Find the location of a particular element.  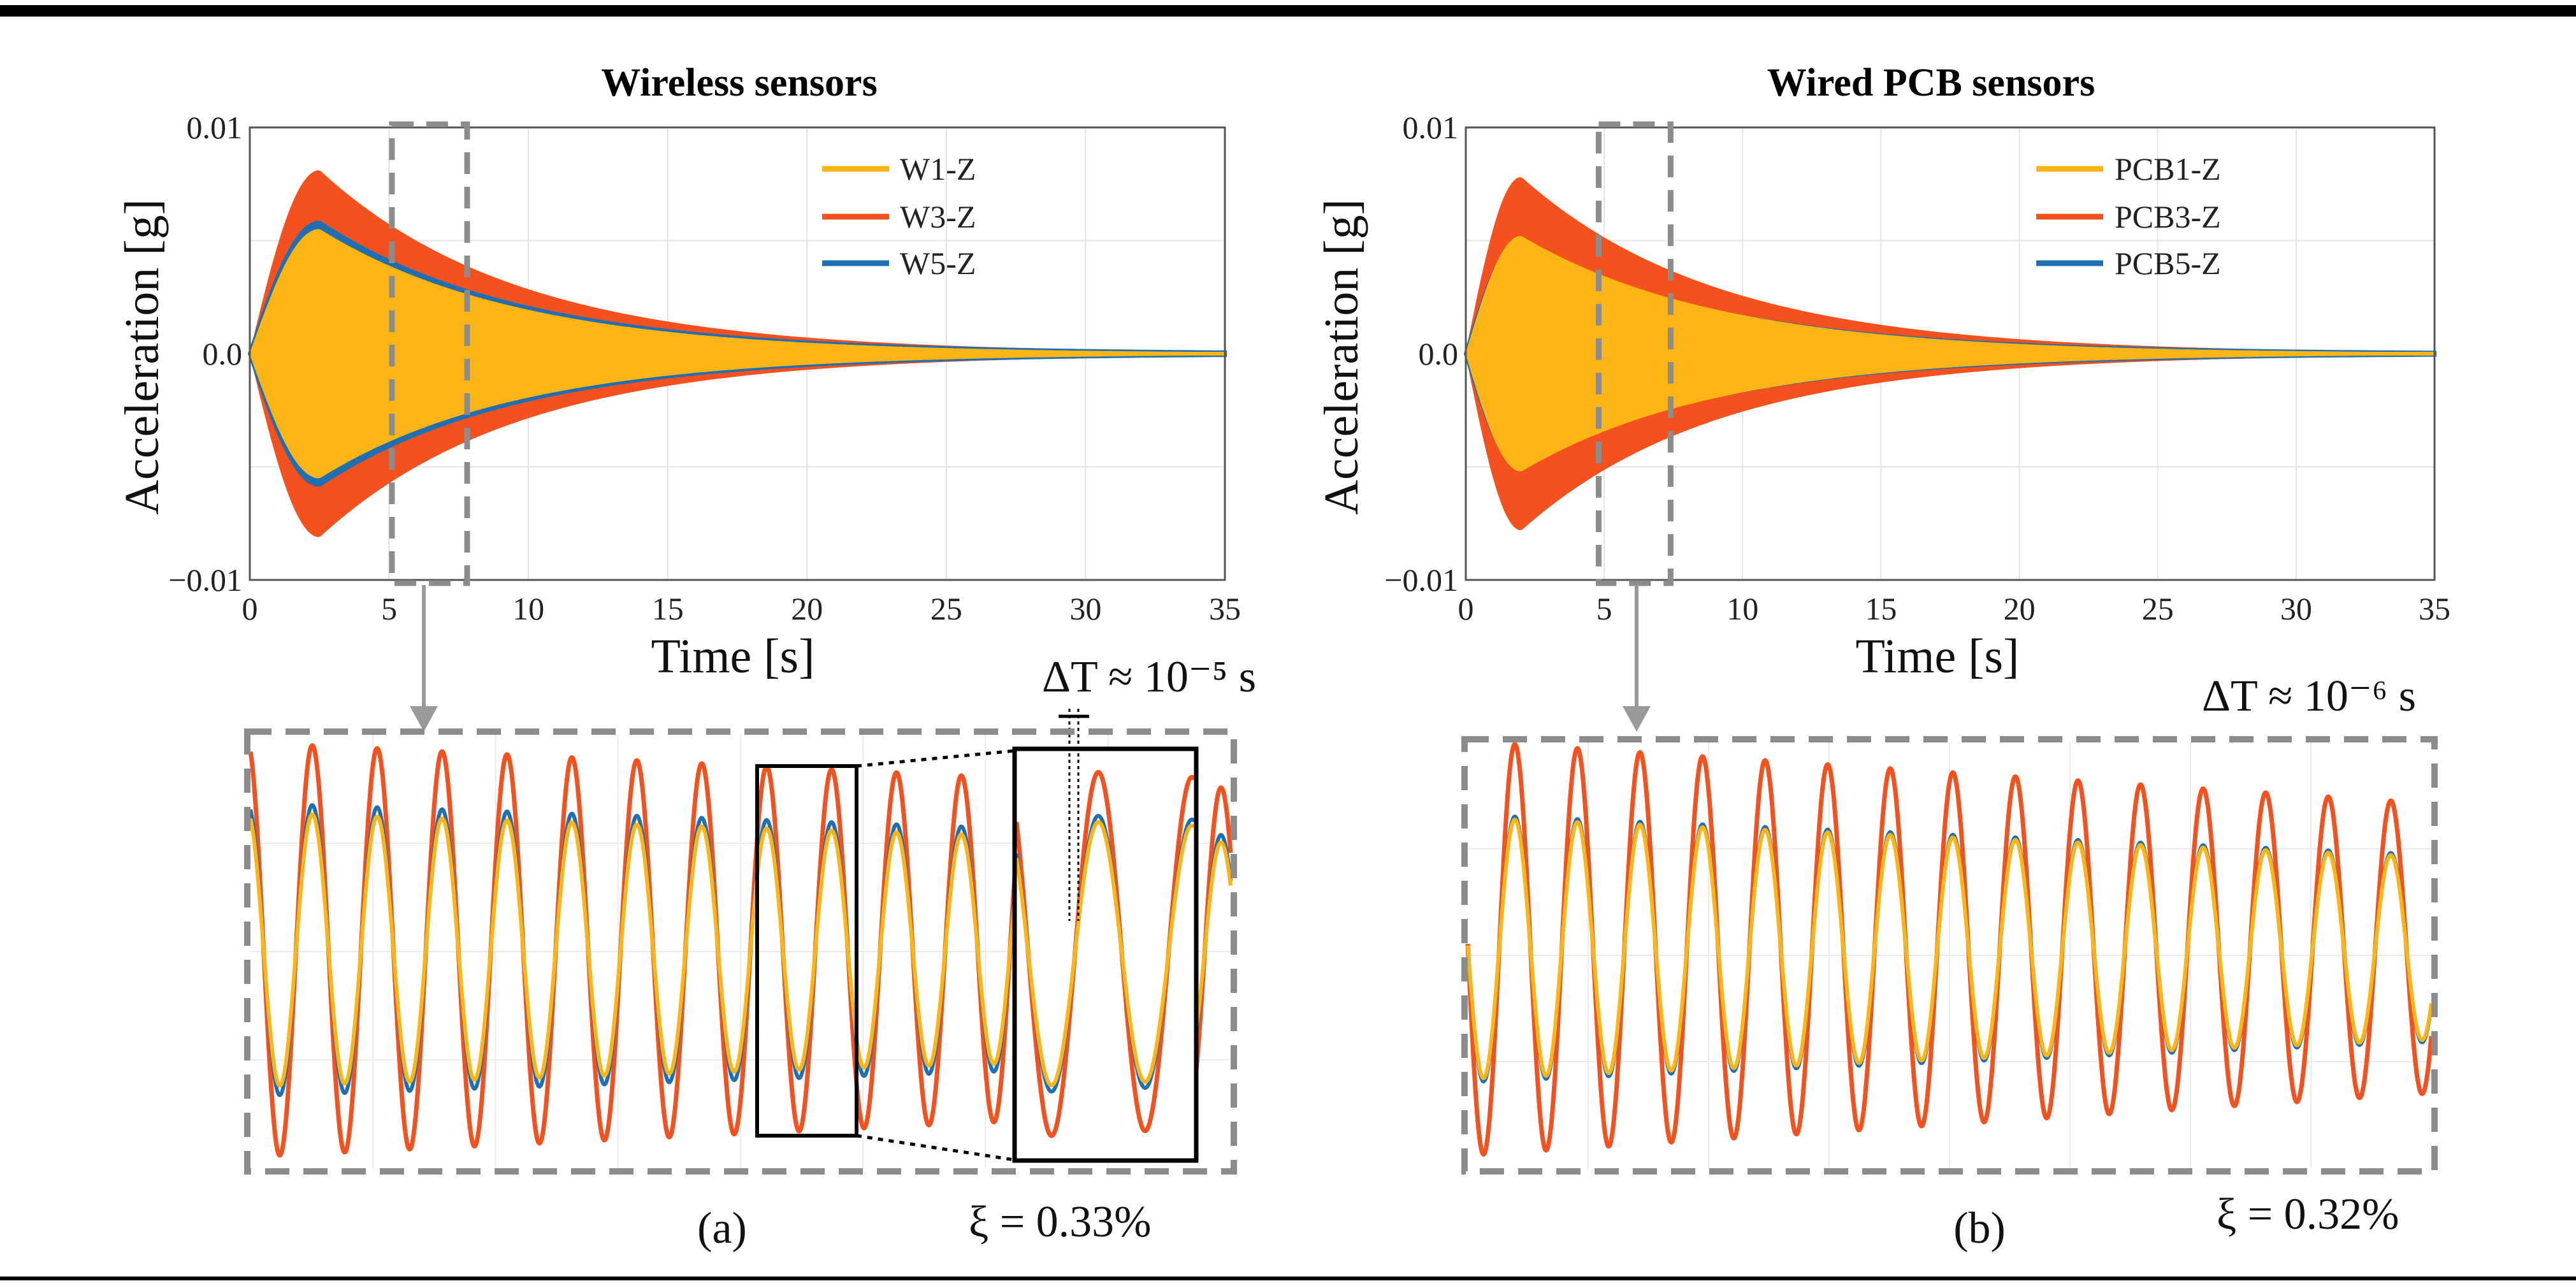

panel-b-y-axis-label: Acceleration [g] is located at coordinates (1341, 357).